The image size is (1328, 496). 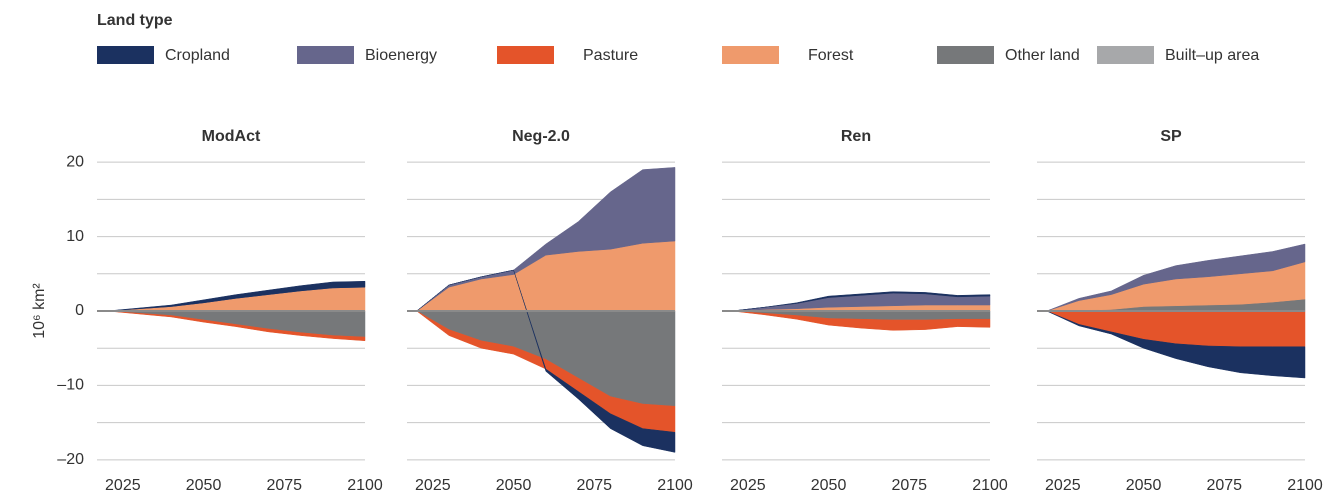 What do you see at coordinates (401, 55) in the screenshot?
I see `legend-label: Bioenergy` at bounding box center [401, 55].